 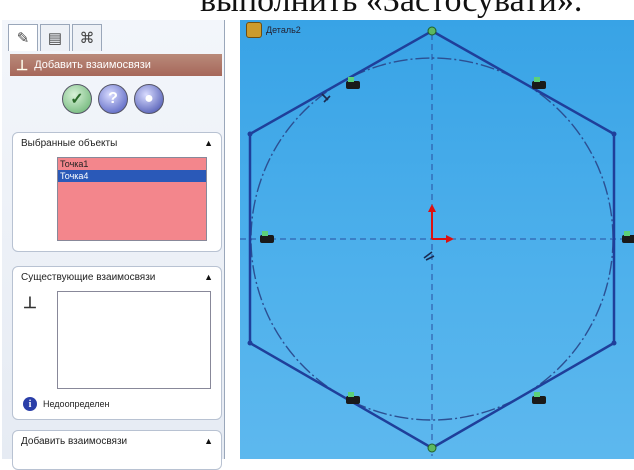 I want to click on config-icon: ▤, so click(x=55, y=38).